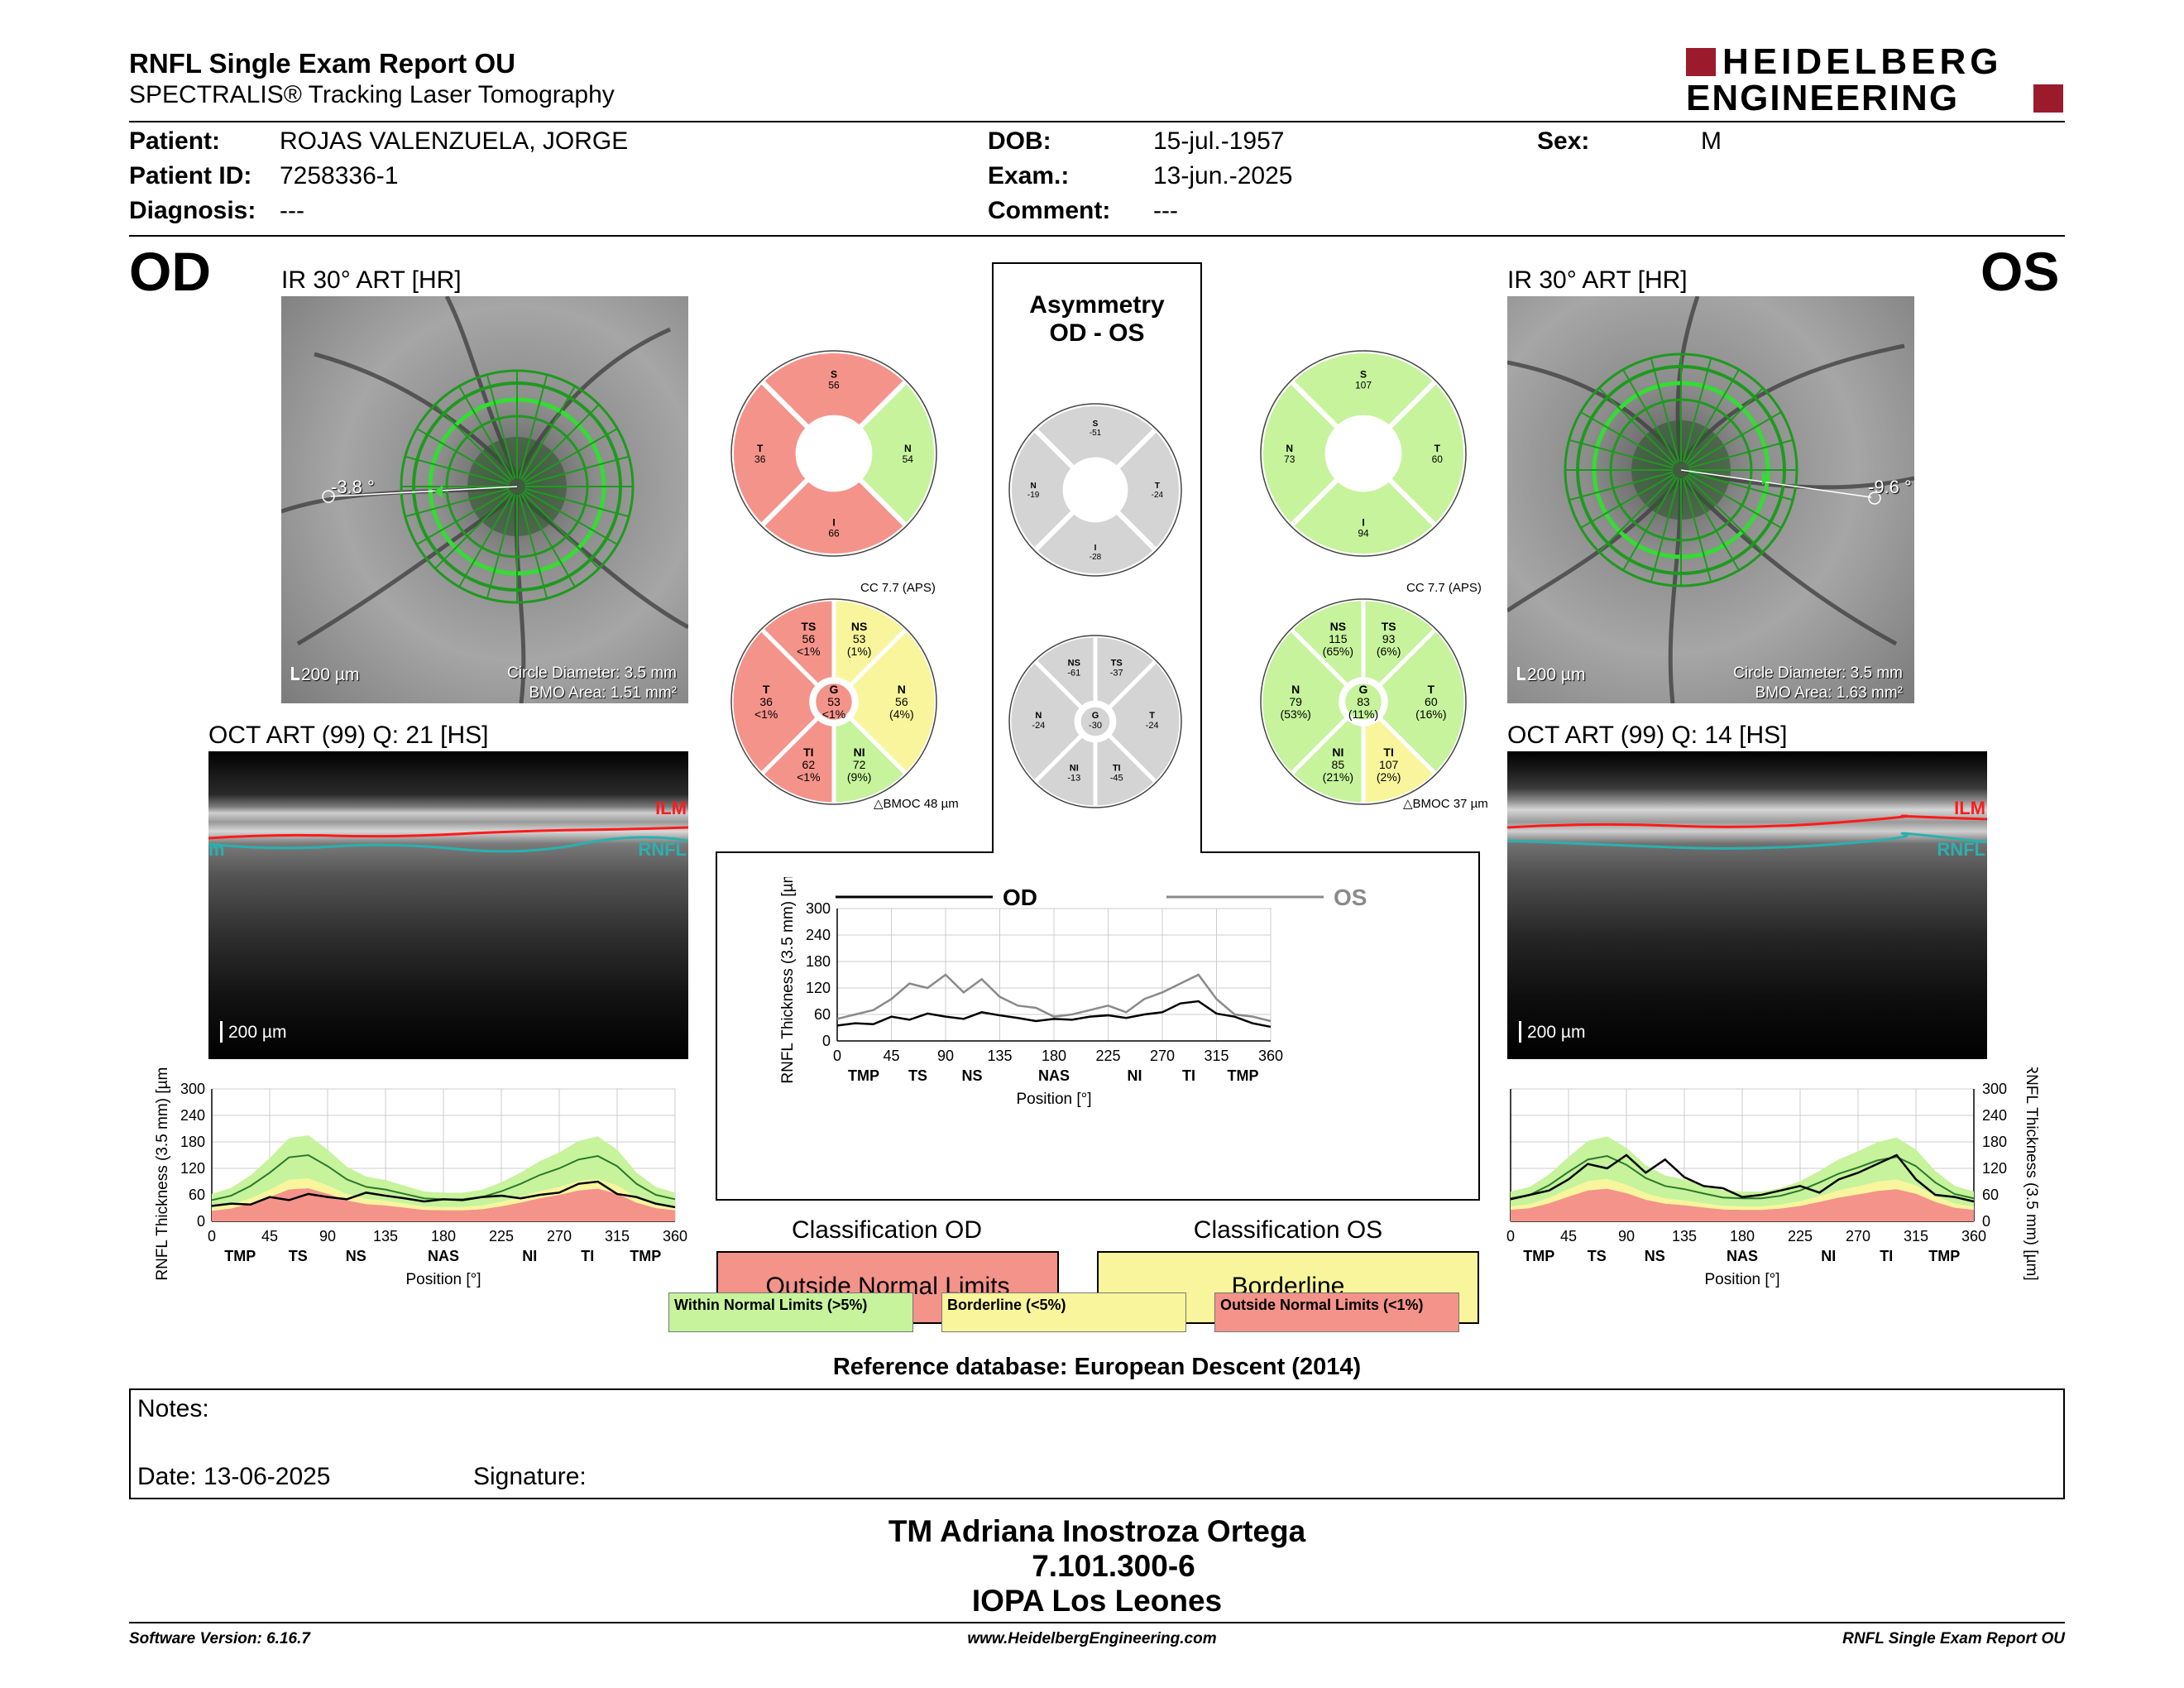 Image resolution: width=2184 pixels, height=1688 pixels. I want to click on asymmetry-sector-t-label: T -24, so click(1152, 721).